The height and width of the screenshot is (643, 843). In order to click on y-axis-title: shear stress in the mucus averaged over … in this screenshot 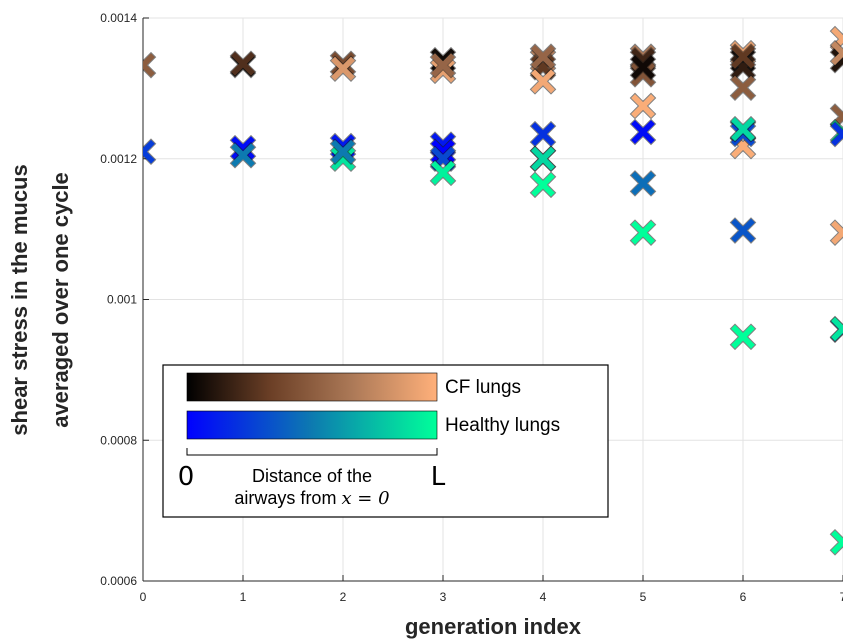, I will do `click(40, 299)`.